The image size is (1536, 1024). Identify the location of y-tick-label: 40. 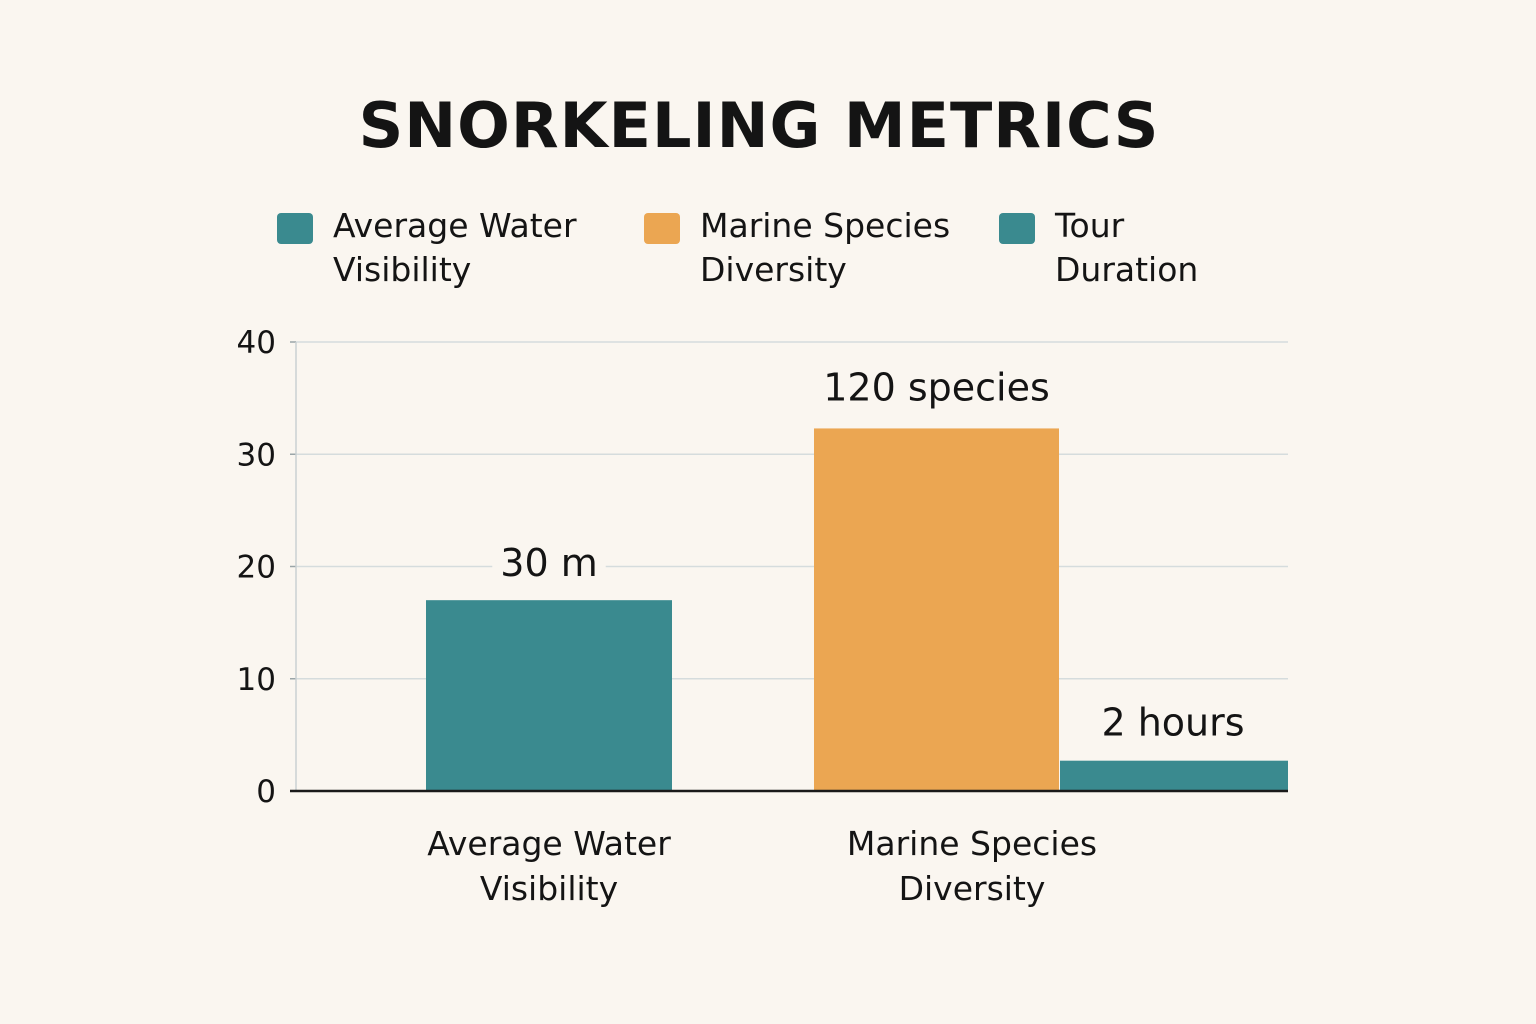
(256, 343).